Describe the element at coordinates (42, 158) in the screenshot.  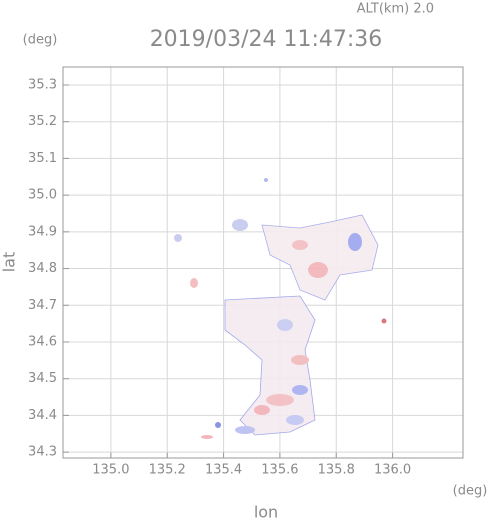
I see `y-tick-label: 35.1` at that location.